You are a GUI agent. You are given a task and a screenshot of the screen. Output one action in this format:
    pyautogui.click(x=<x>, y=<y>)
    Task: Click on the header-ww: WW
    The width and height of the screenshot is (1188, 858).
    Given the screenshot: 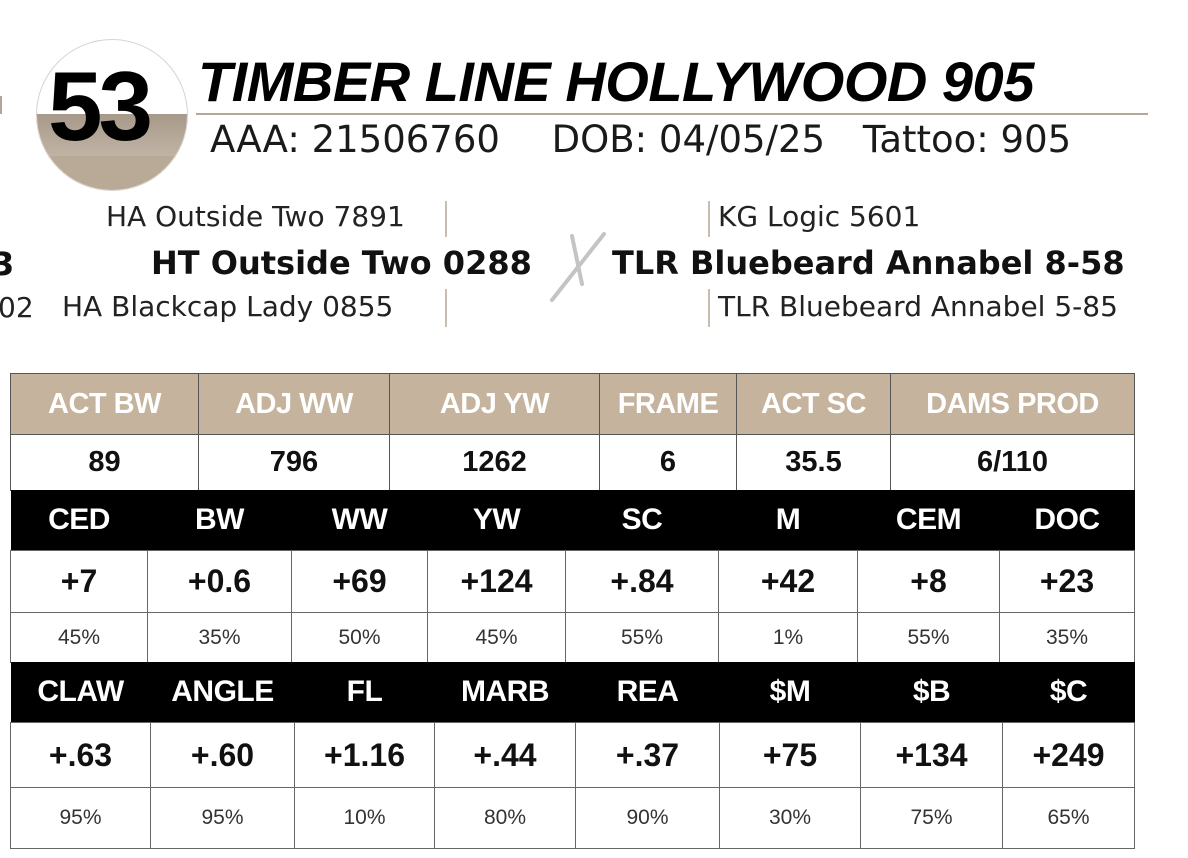 What is the action you would take?
    pyautogui.click(x=359, y=520)
    